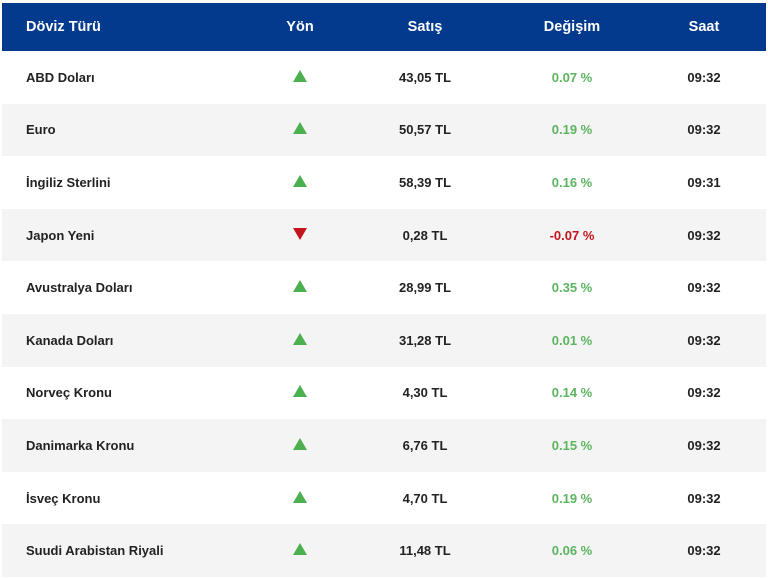 Image resolution: width=768 pixels, height=578 pixels. I want to click on header-direction: Yön, so click(300, 27).